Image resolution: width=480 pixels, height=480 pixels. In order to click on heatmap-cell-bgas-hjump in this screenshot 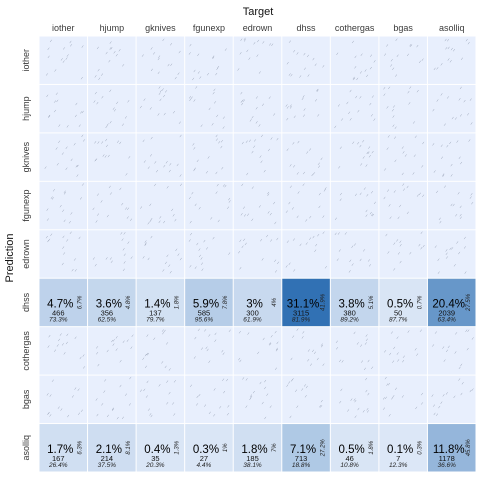, I will do `click(112, 399)`.